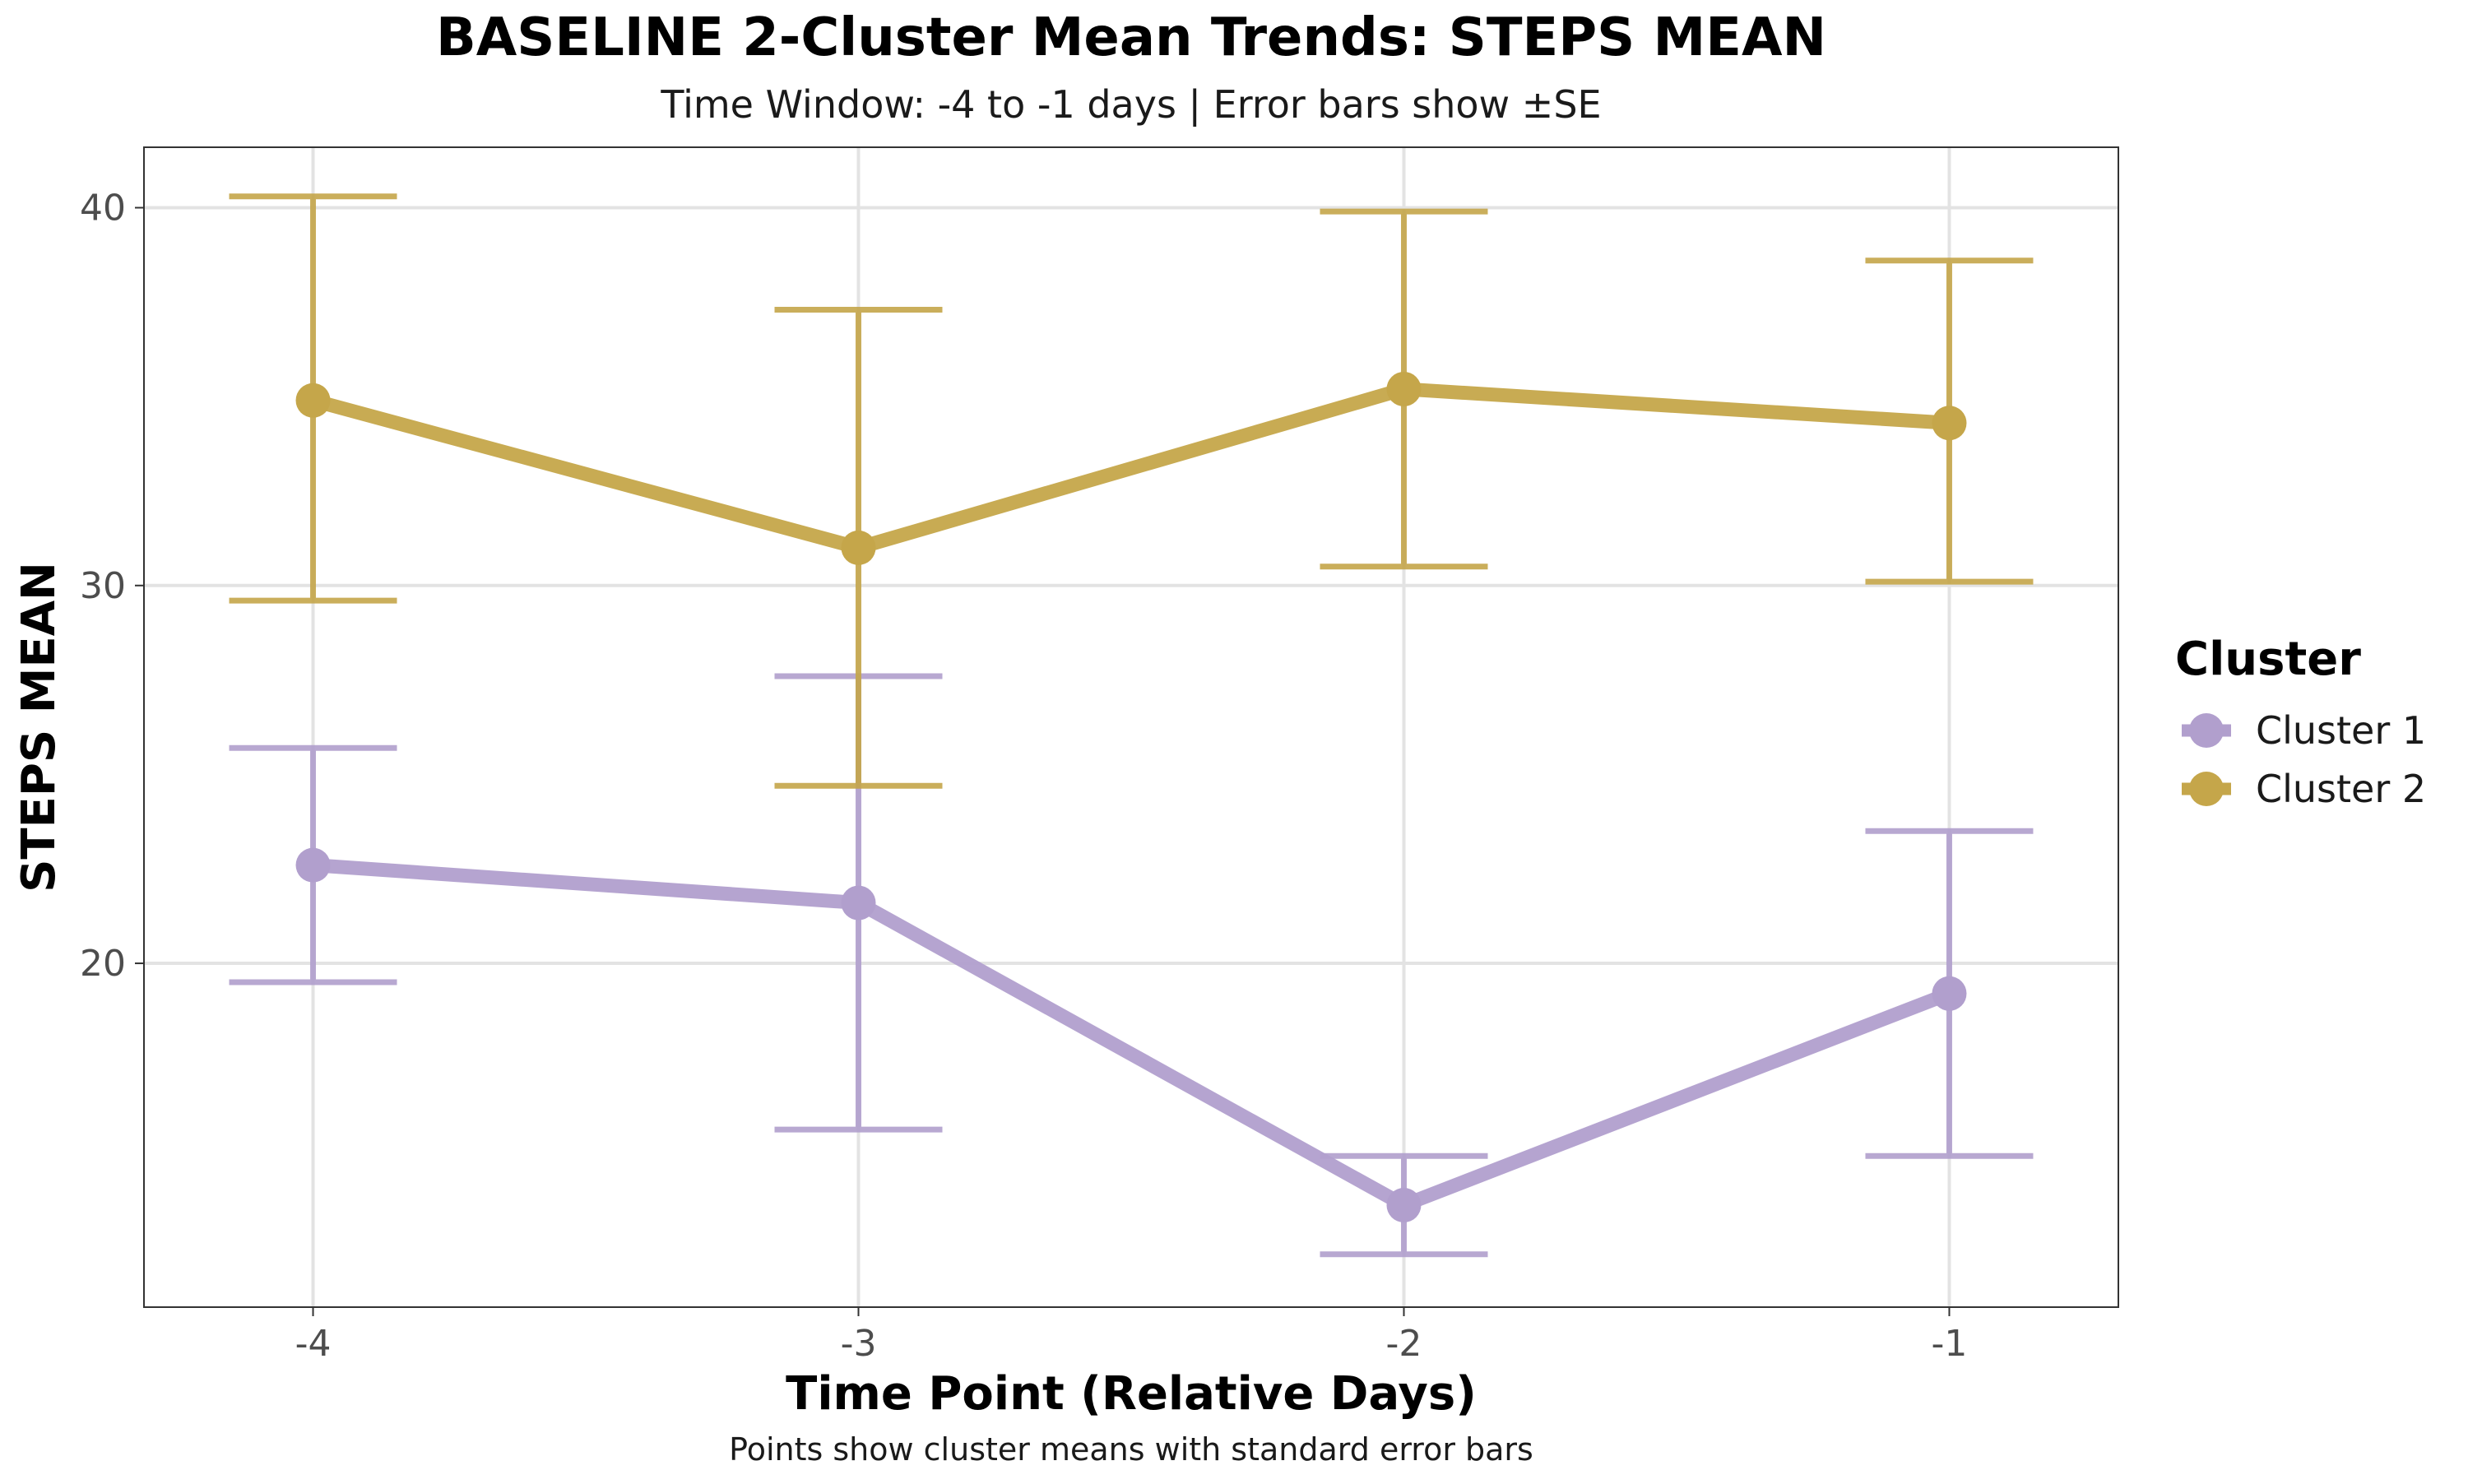 Image resolution: width=2468 pixels, height=1484 pixels. I want to click on y-axis-ticks: 20 30 40, so click(112, 586).